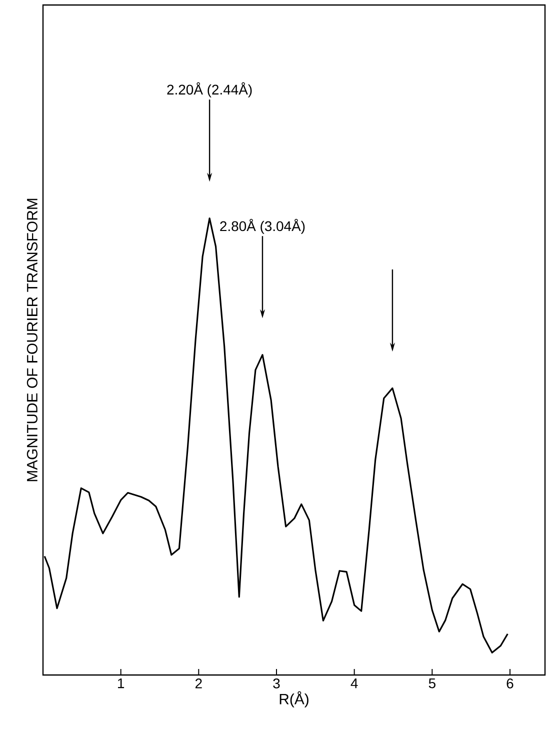 The image size is (547, 730). What do you see at coordinates (198, 683) in the screenshot?
I see `x-tick-label: 2` at bounding box center [198, 683].